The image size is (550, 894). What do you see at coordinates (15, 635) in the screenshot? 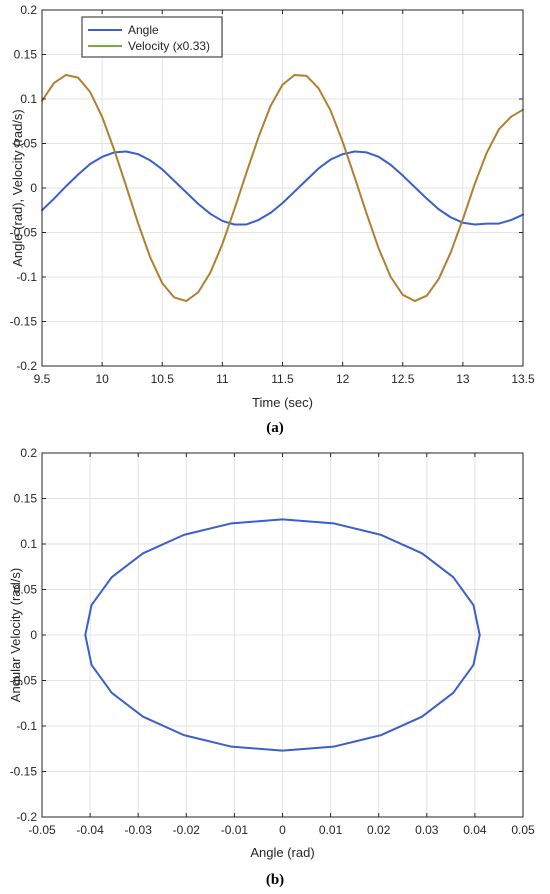
I see `y-axis-label: Angular Velocity (rad/s)` at bounding box center [15, 635].